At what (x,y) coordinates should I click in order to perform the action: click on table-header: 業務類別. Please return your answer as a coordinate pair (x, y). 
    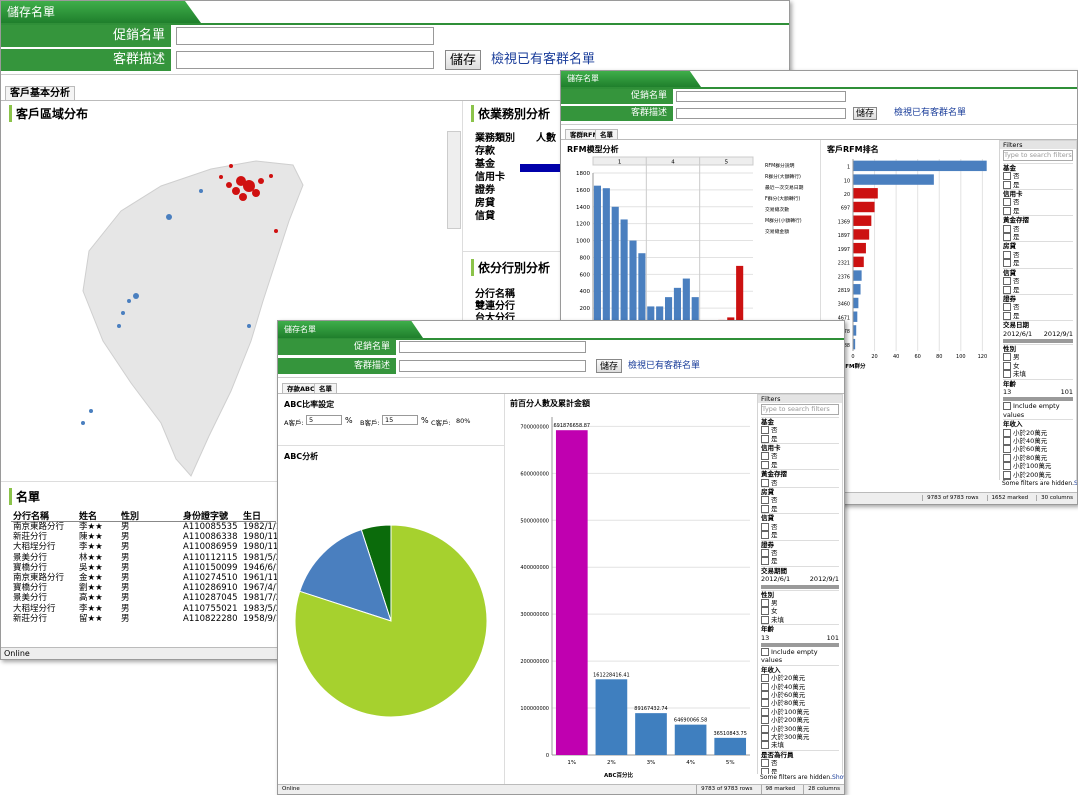
    Looking at the image, I should click on (495, 138).